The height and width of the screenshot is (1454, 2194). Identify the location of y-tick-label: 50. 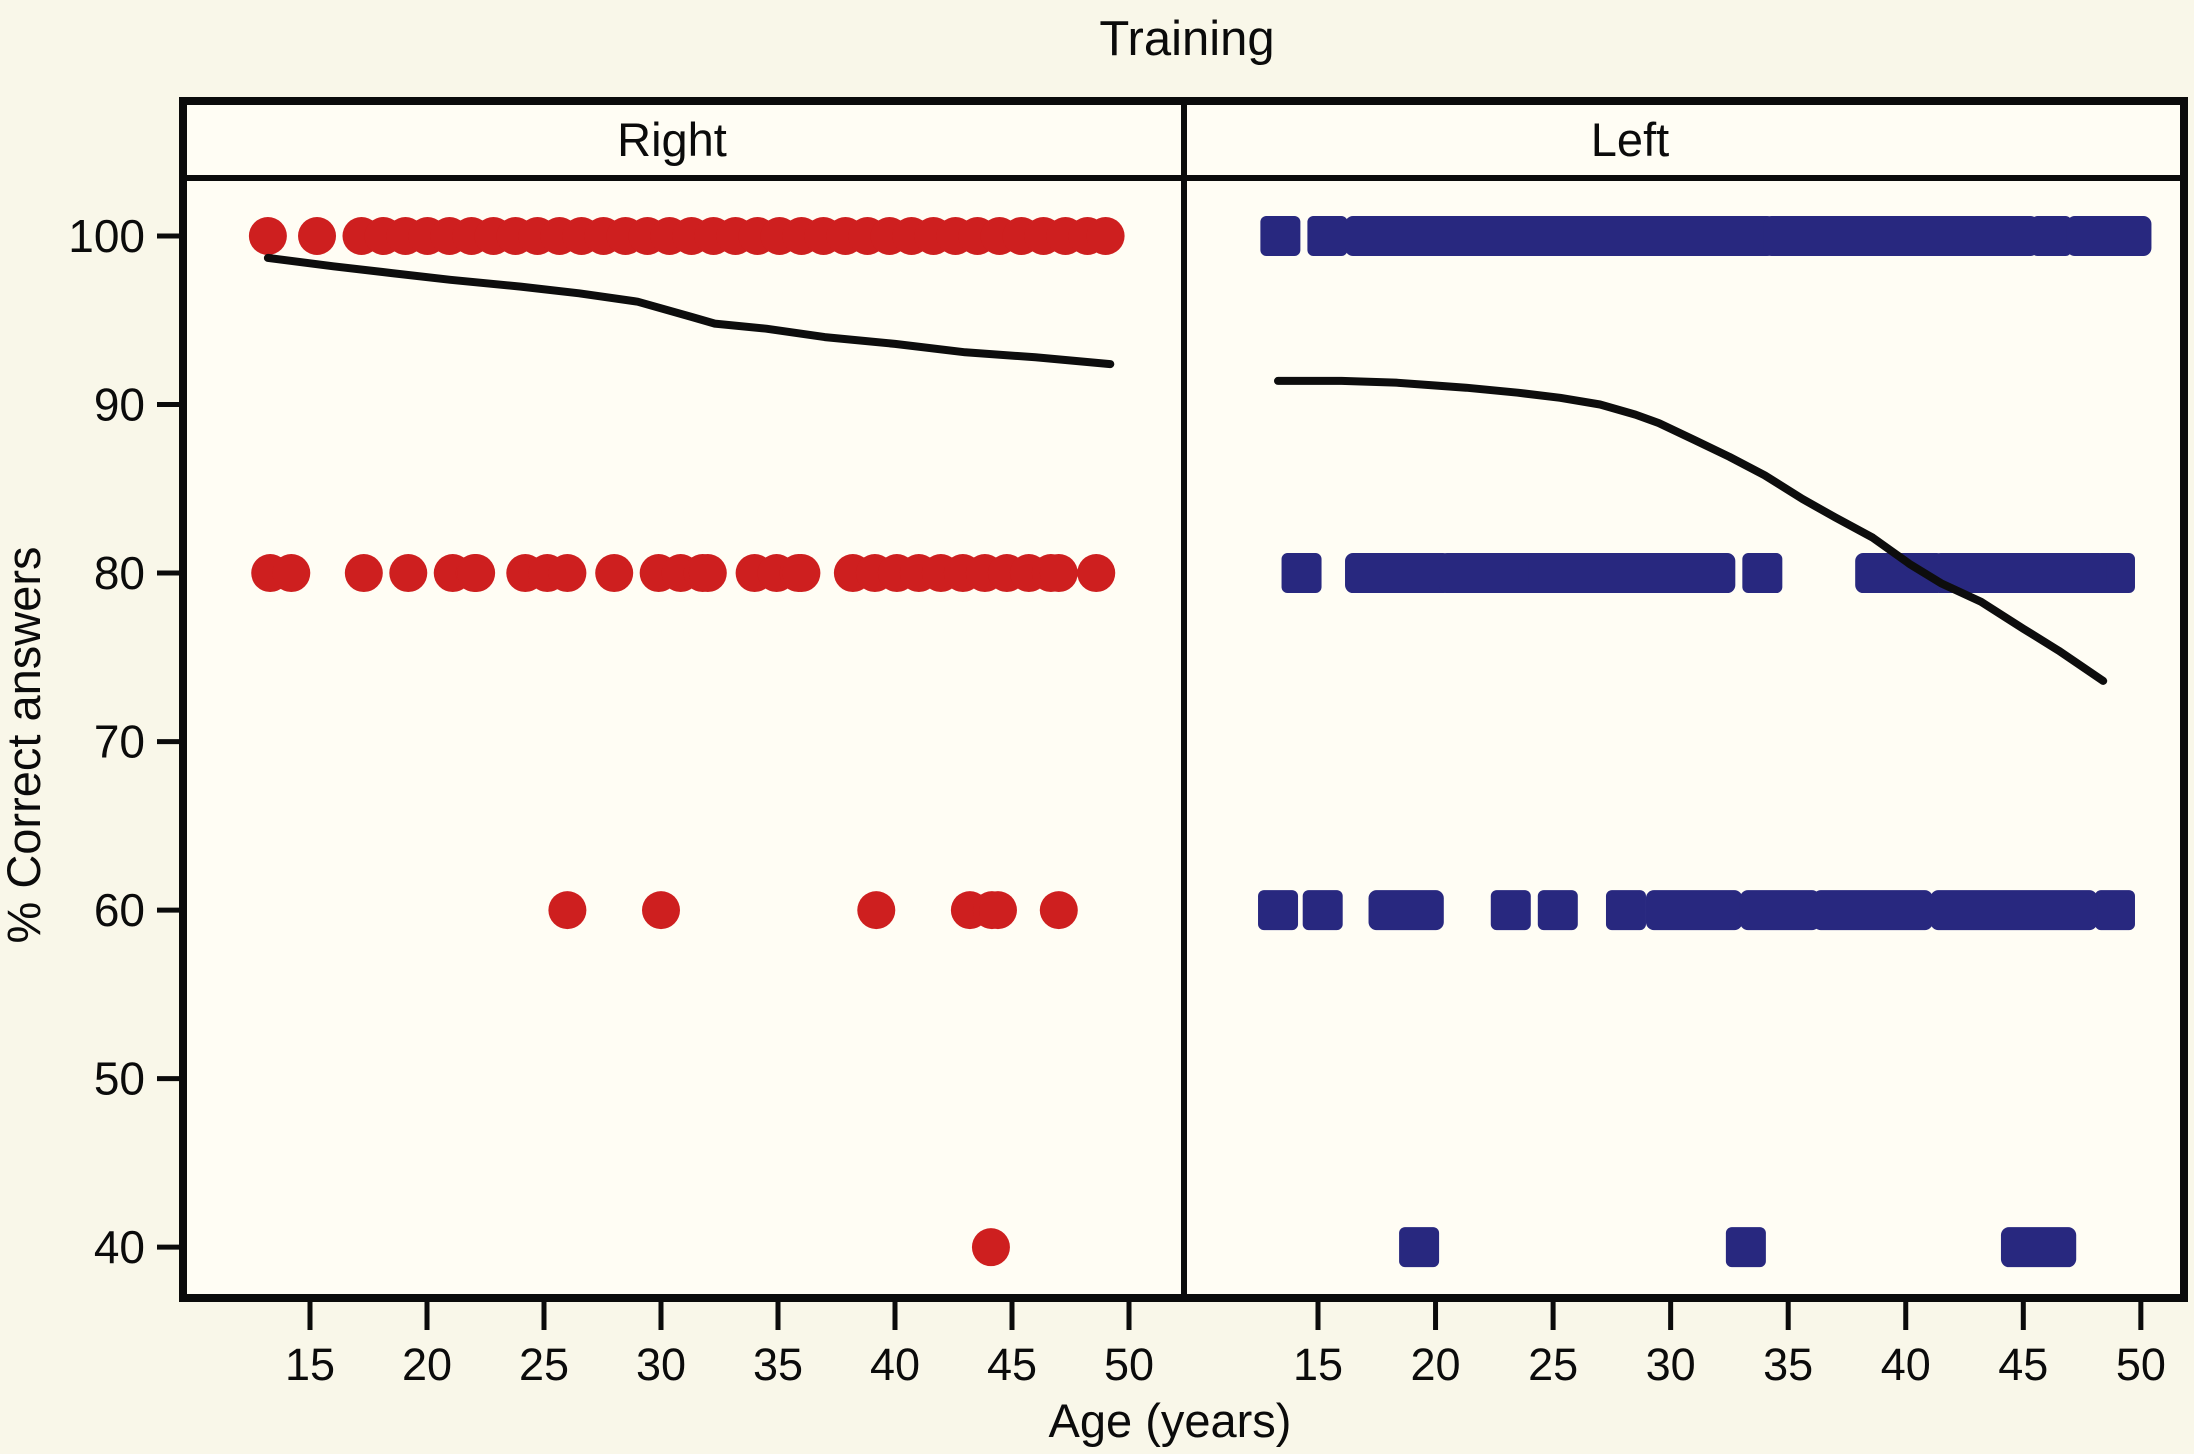
(119, 1079).